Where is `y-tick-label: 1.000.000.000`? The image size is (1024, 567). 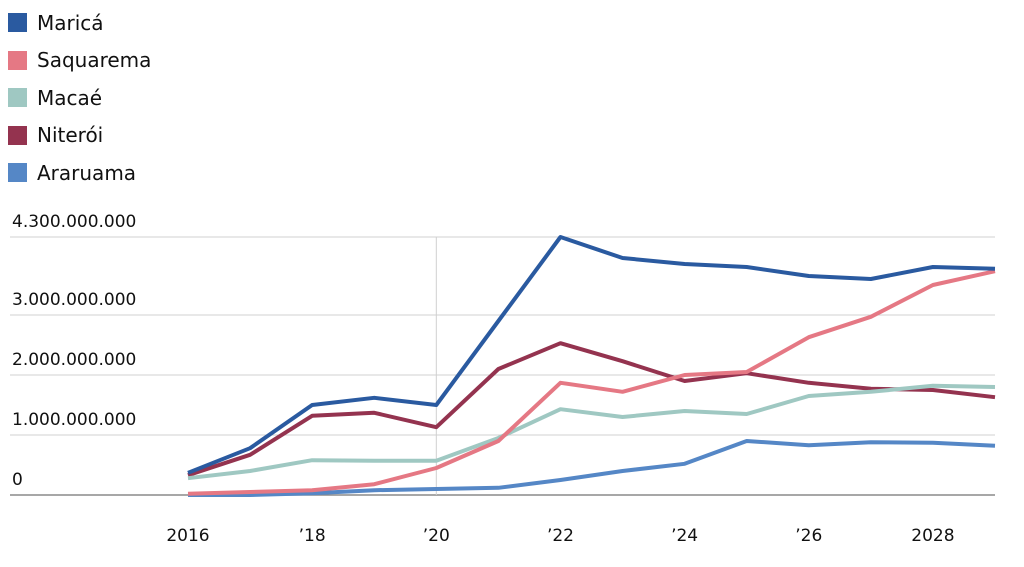
y-tick-label: 1.000.000.000 is located at coordinates (74, 420).